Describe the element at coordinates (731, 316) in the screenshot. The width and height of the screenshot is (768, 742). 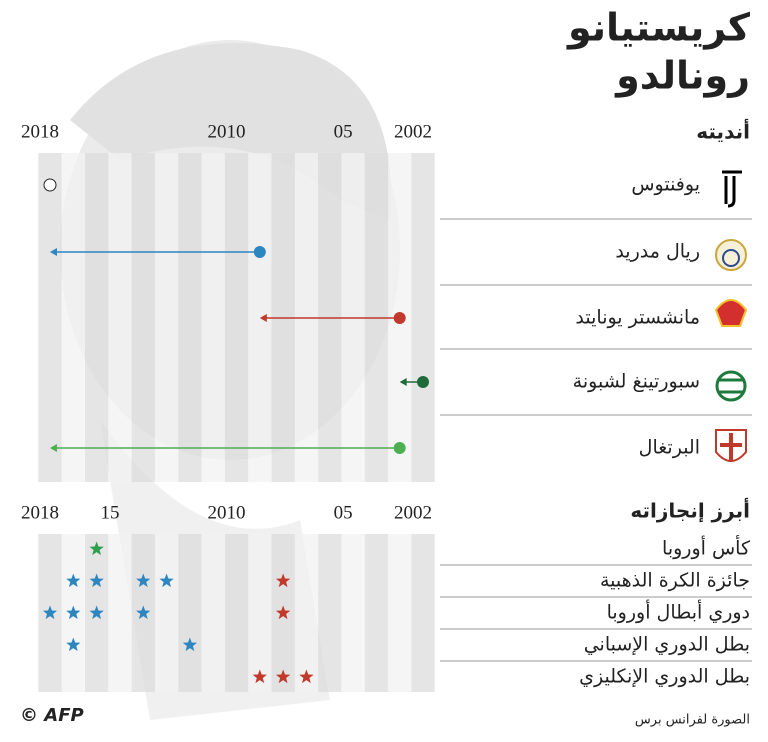
I see `club-logos` at that location.